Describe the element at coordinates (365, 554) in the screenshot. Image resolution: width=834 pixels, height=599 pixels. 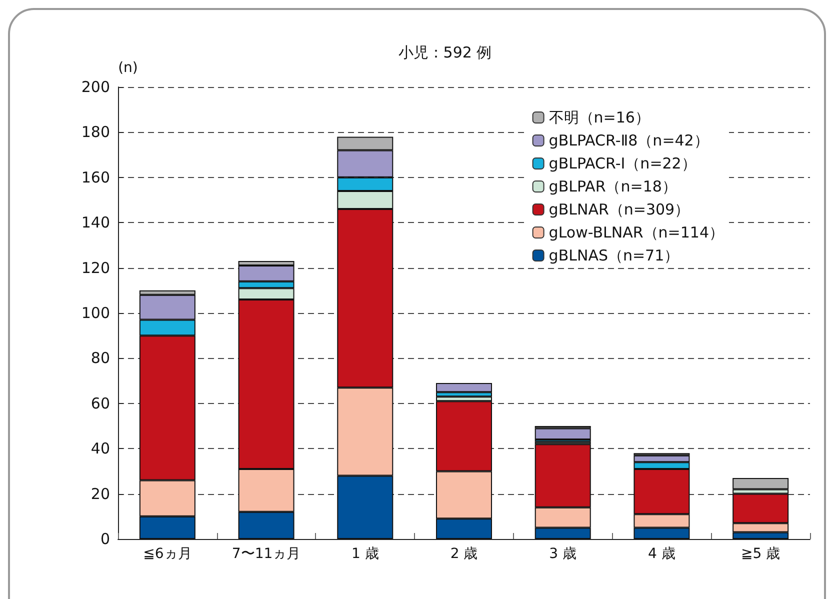
I see `x-tick-label: 1 歳` at that location.